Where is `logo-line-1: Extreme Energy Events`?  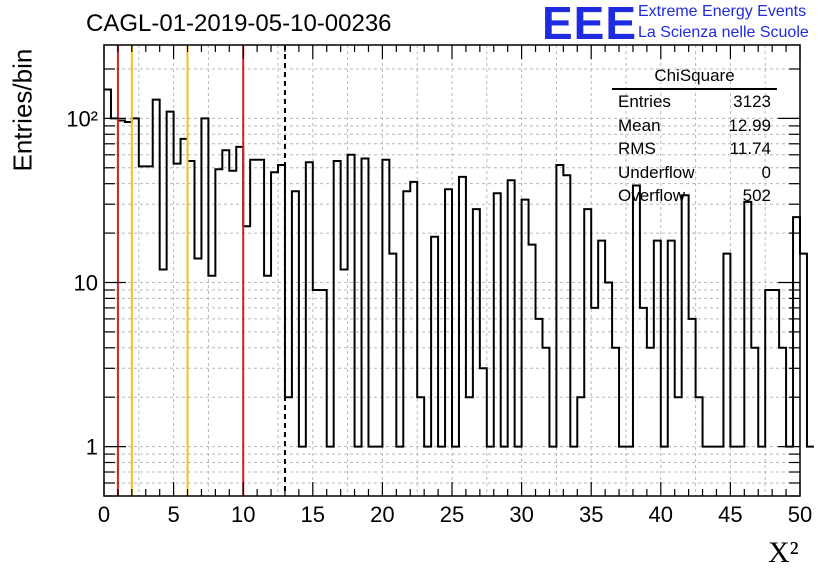 logo-line-1: Extreme Energy Events is located at coordinates (722, 11).